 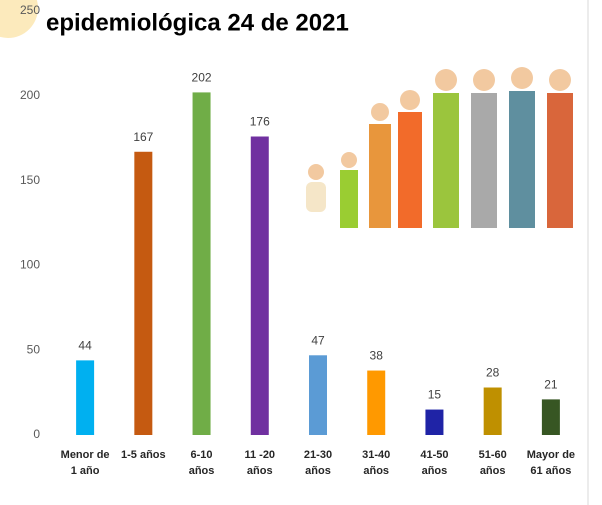 I want to click on y-tick-label: 150, so click(x=30, y=180).